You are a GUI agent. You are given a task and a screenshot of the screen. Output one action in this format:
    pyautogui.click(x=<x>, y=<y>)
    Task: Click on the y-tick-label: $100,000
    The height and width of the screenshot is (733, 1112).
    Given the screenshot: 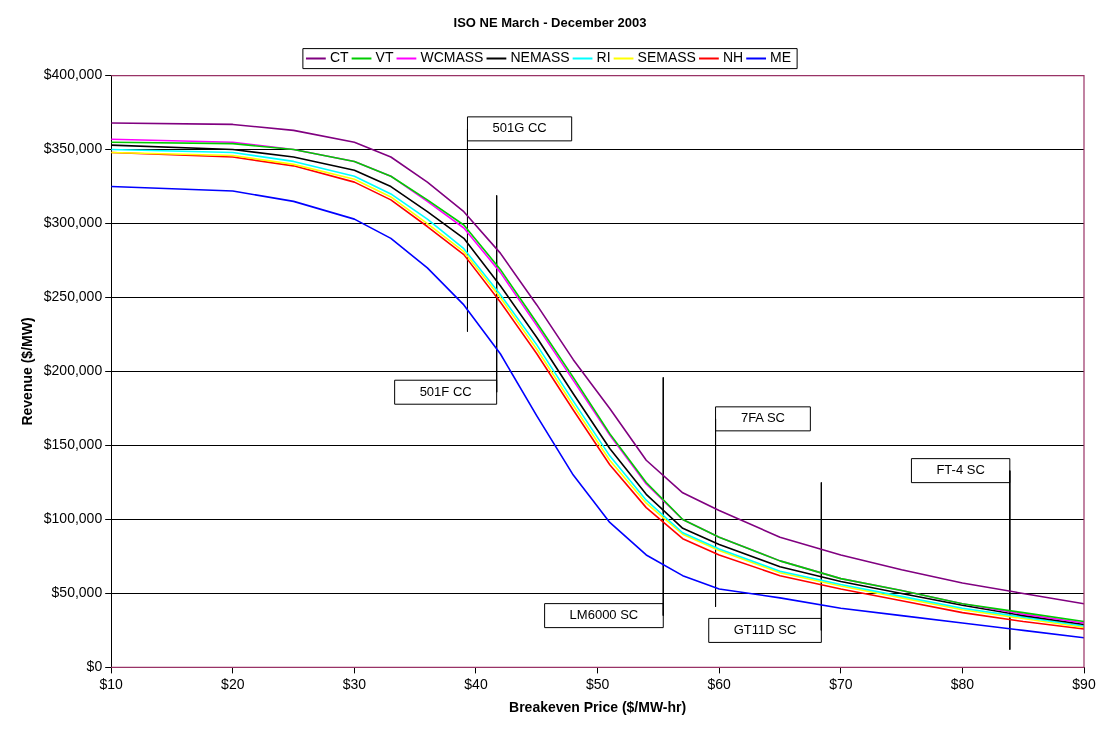 What is the action you would take?
    pyautogui.click(x=73, y=518)
    